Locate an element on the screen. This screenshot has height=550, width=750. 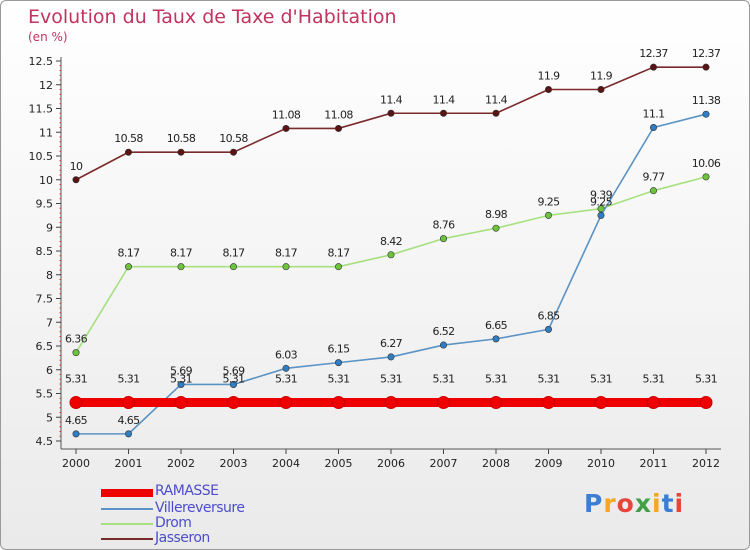
data-label-drom: 8.76 is located at coordinates (443, 225).